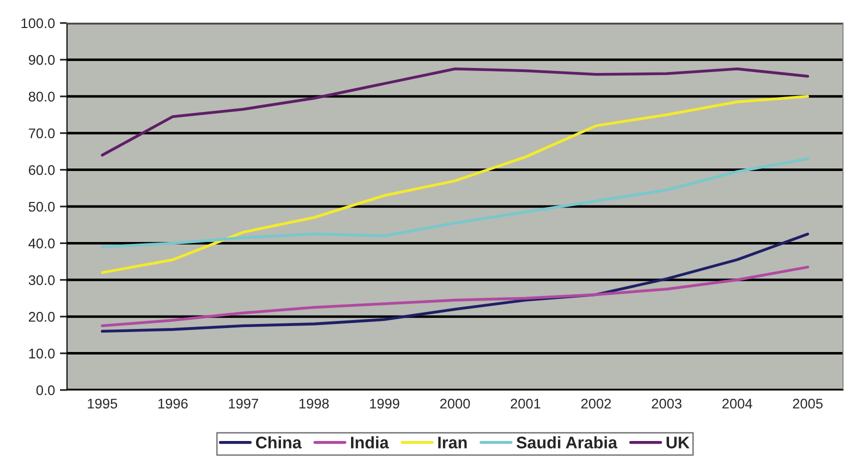  What do you see at coordinates (41, 317) in the screenshot?
I see `y-tick-label: 20.0` at bounding box center [41, 317].